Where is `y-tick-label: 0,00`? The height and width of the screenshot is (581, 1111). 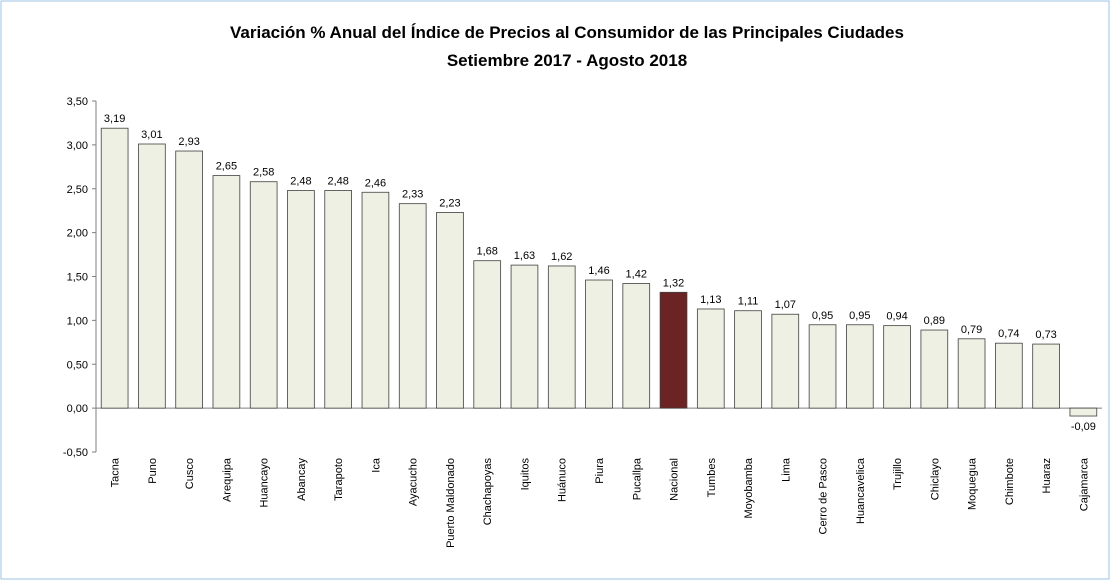 y-tick-label: 0,00 is located at coordinates (77, 409).